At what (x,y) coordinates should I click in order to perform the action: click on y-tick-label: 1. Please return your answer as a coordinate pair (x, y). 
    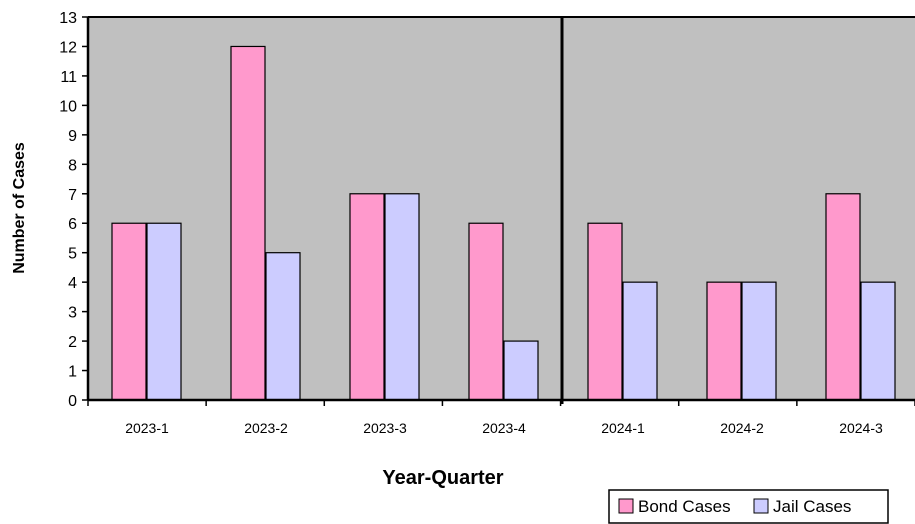
    Looking at the image, I should click on (72, 372).